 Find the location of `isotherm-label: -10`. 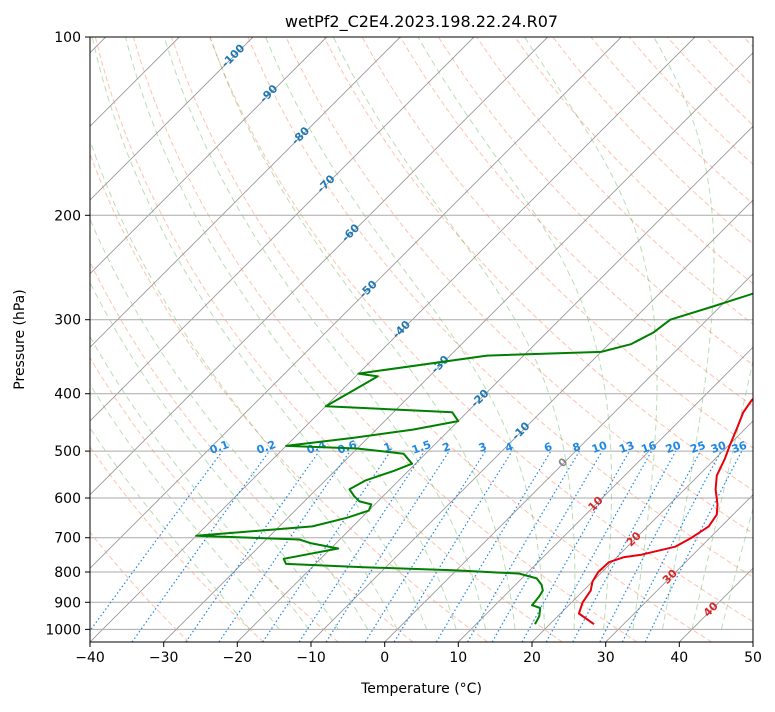

isotherm-label: -10 is located at coordinates (520, 430).